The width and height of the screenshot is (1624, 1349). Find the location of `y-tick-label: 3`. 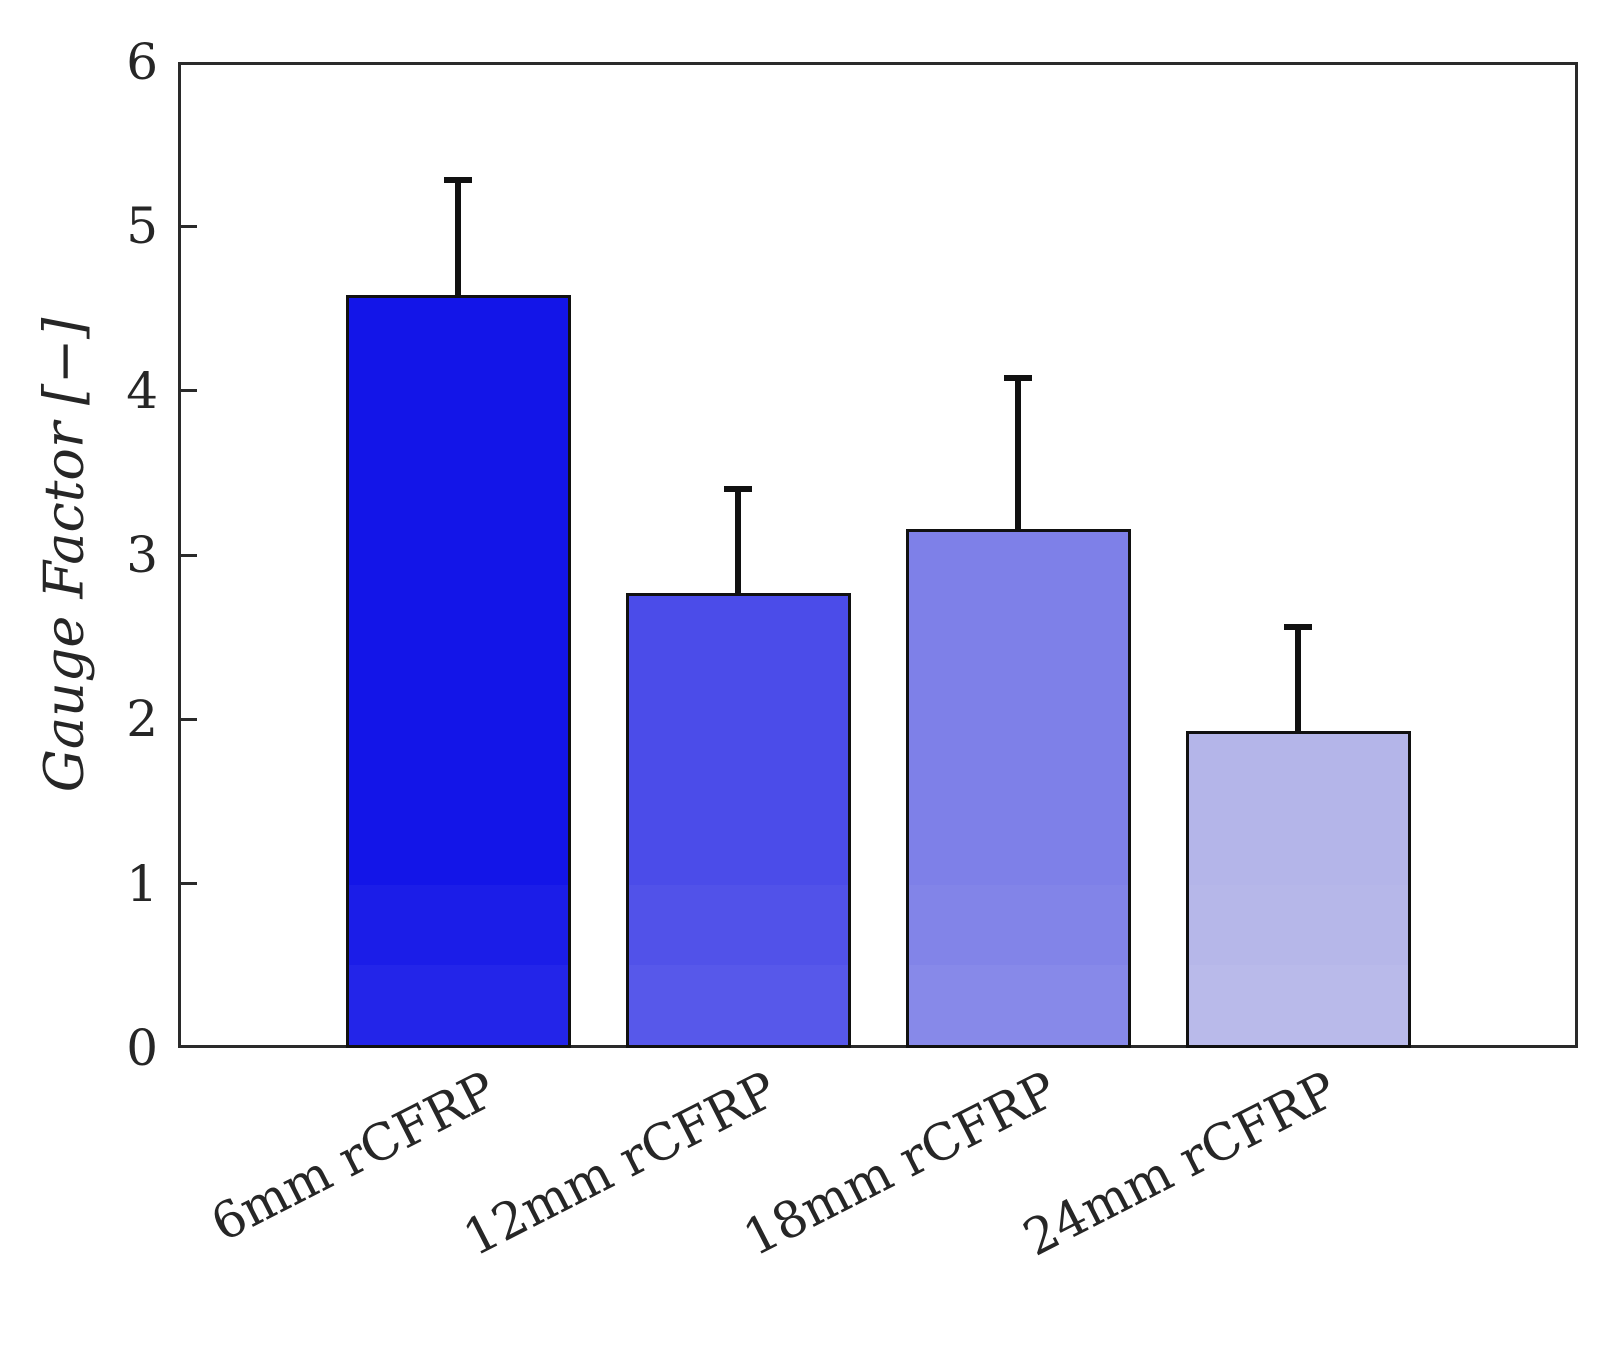

y-tick-label: 3 is located at coordinates (142, 555).